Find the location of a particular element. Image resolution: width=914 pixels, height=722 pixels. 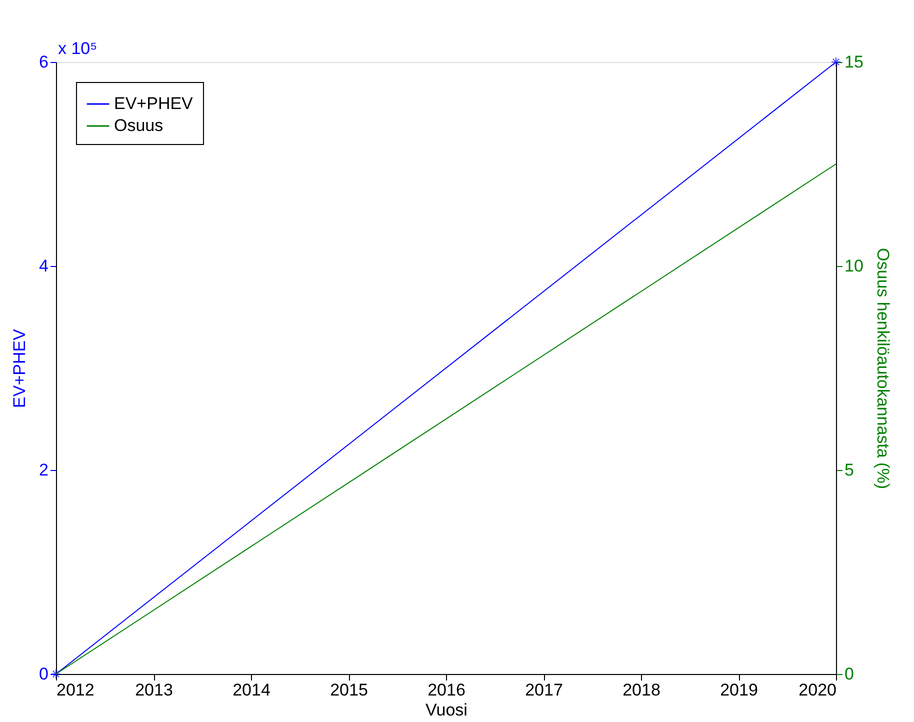

x-tick-label: 2012 is located at coordinates (75, 690).